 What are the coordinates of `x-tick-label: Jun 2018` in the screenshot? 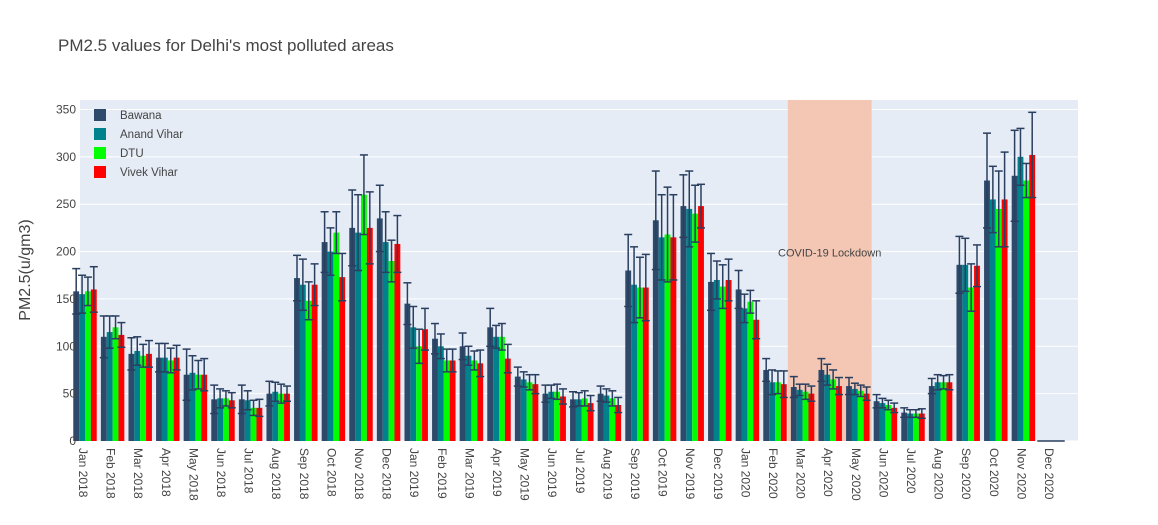 It's located at (221, 473).